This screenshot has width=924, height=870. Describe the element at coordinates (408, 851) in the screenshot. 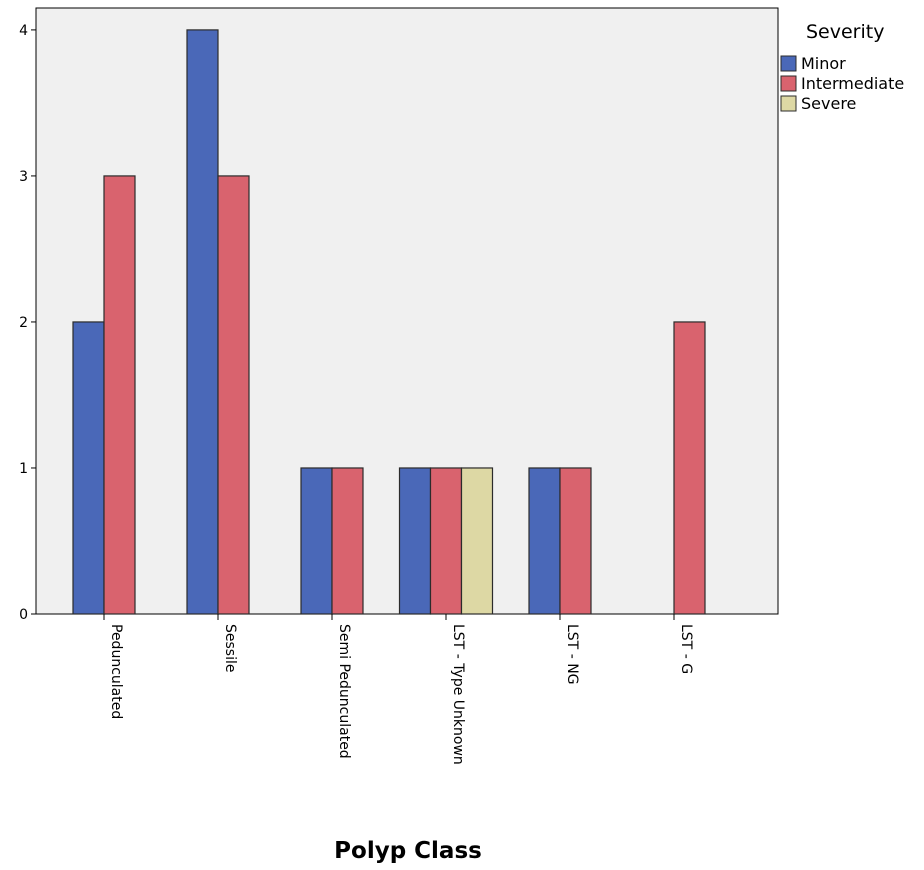

I see `x-axis-title: Polyp Class` at that location.